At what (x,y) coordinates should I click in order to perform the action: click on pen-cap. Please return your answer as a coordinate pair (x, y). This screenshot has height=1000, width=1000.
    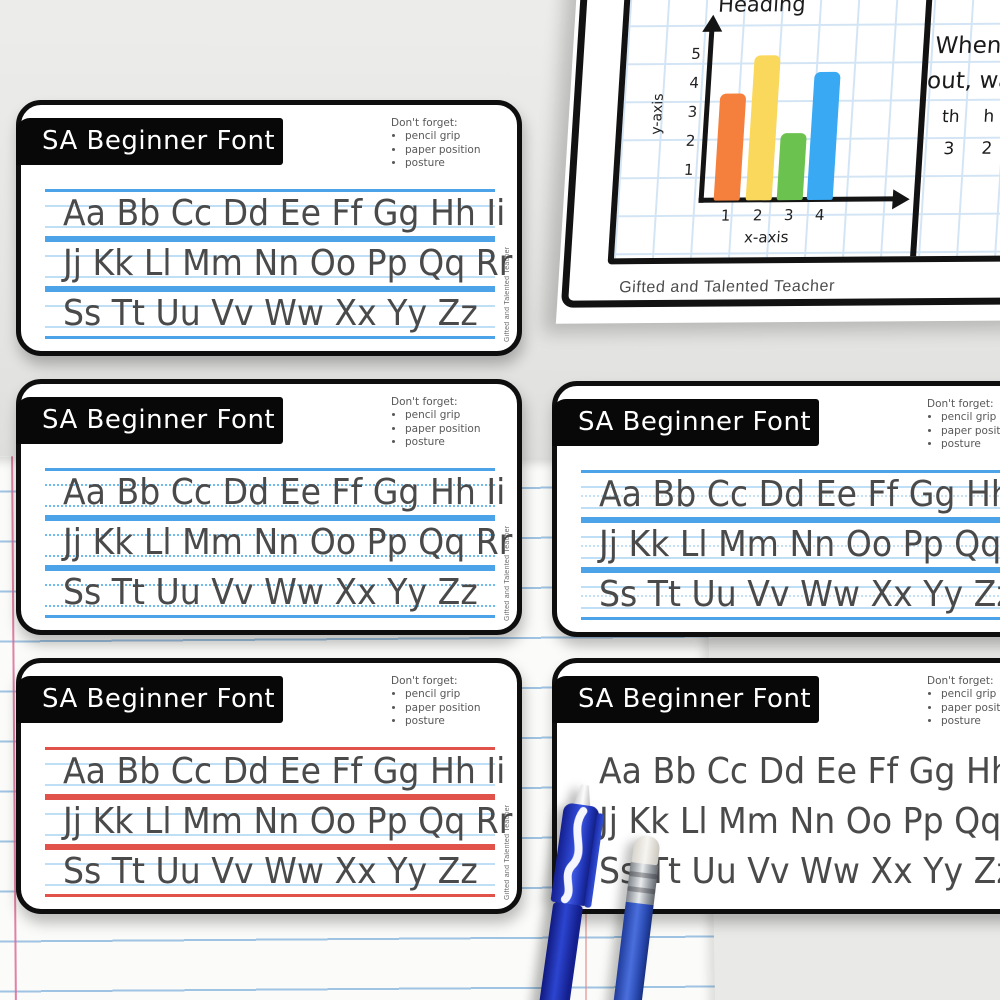
    Looking at the image, I should click on (577, 855).